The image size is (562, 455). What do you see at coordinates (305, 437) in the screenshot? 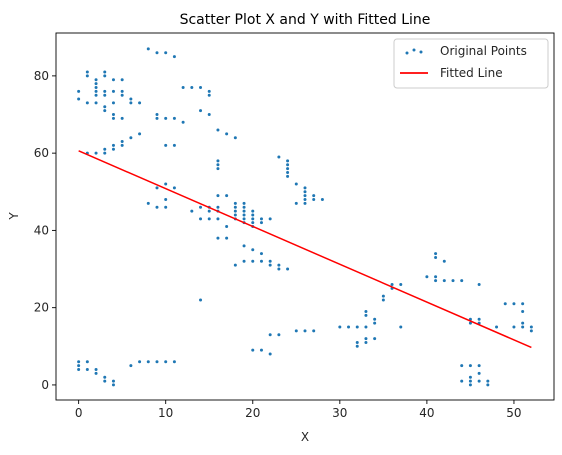
I see `x-axis-label: X` at bounding box center [305, 437].